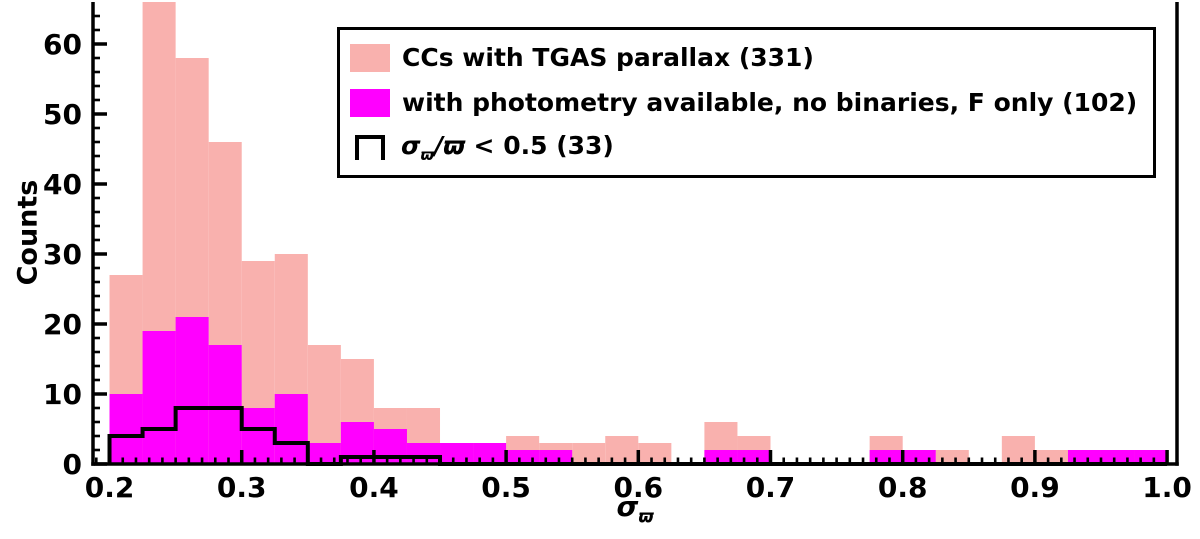 This screenshot has height=539, width=1200. Describe the element at coordinates (1167, 487) in the screenshot. I see `svg-text: 1.0` at that location.